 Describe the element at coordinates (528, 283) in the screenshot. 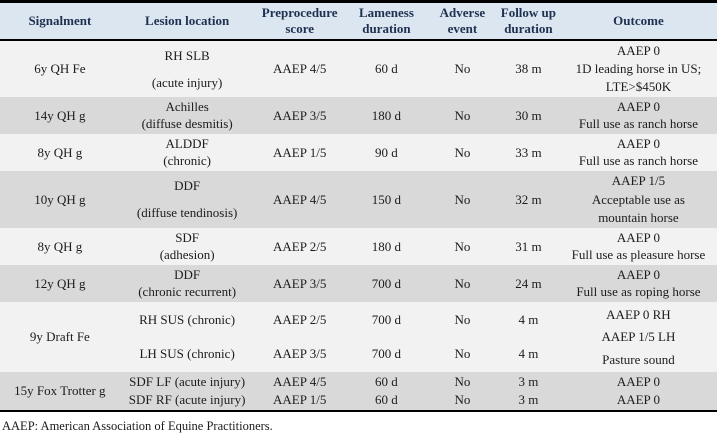

I see `cell-followup: 24 m` at that location.